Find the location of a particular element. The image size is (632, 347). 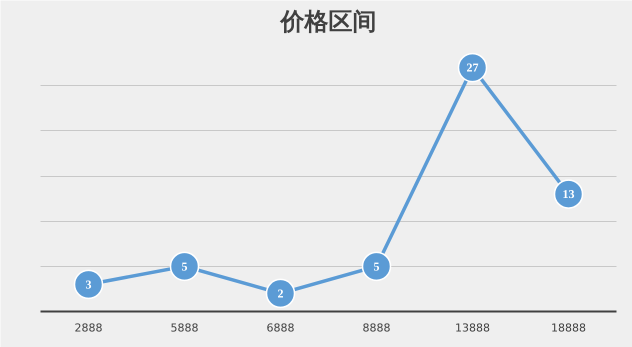

data-label: 2 is located at coordinates (281, 293).